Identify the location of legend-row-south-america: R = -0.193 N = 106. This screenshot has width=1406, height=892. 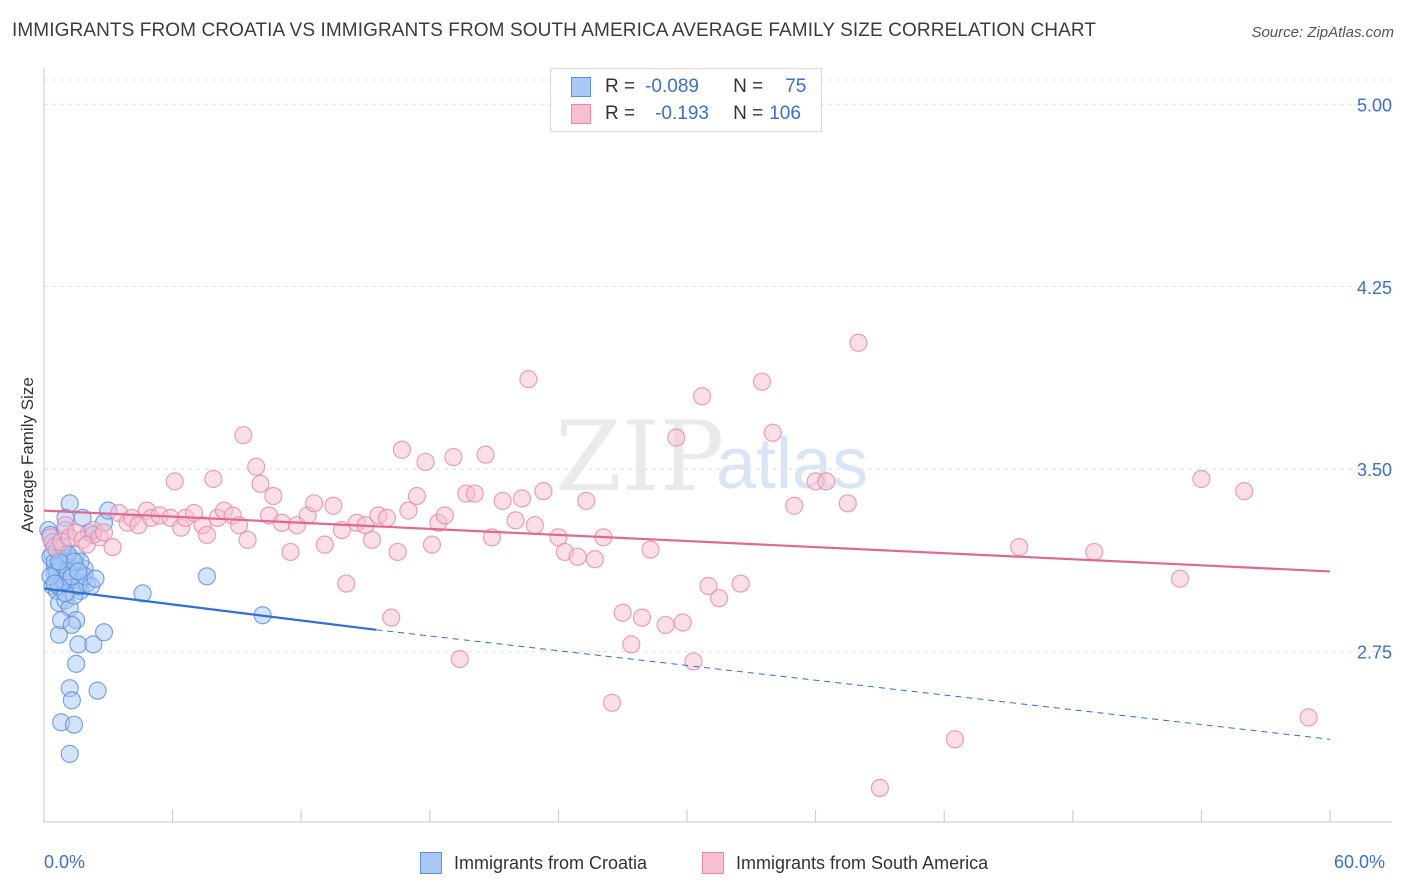
(686, 114).